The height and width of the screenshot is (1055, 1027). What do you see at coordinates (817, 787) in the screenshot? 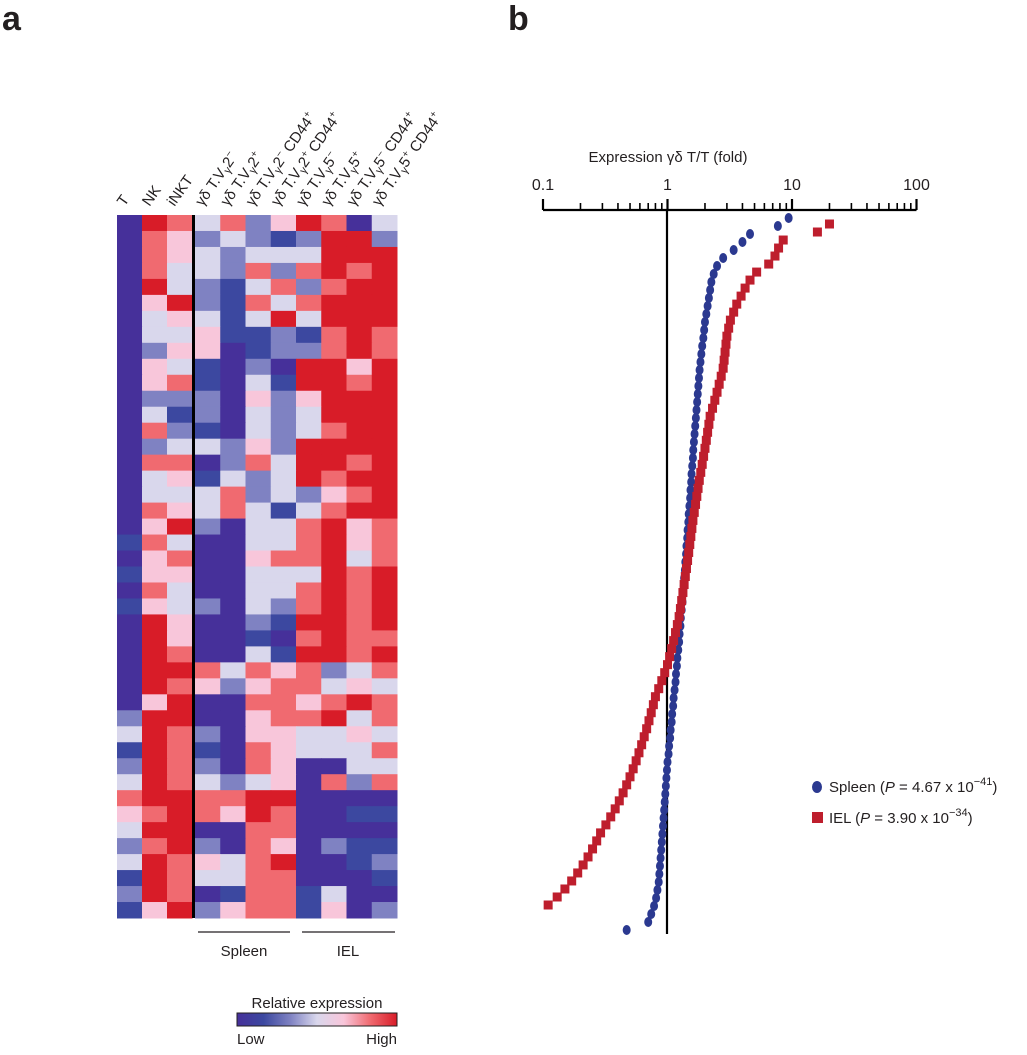
I see `legend-circle-icon` at bounding box center [817, 787].